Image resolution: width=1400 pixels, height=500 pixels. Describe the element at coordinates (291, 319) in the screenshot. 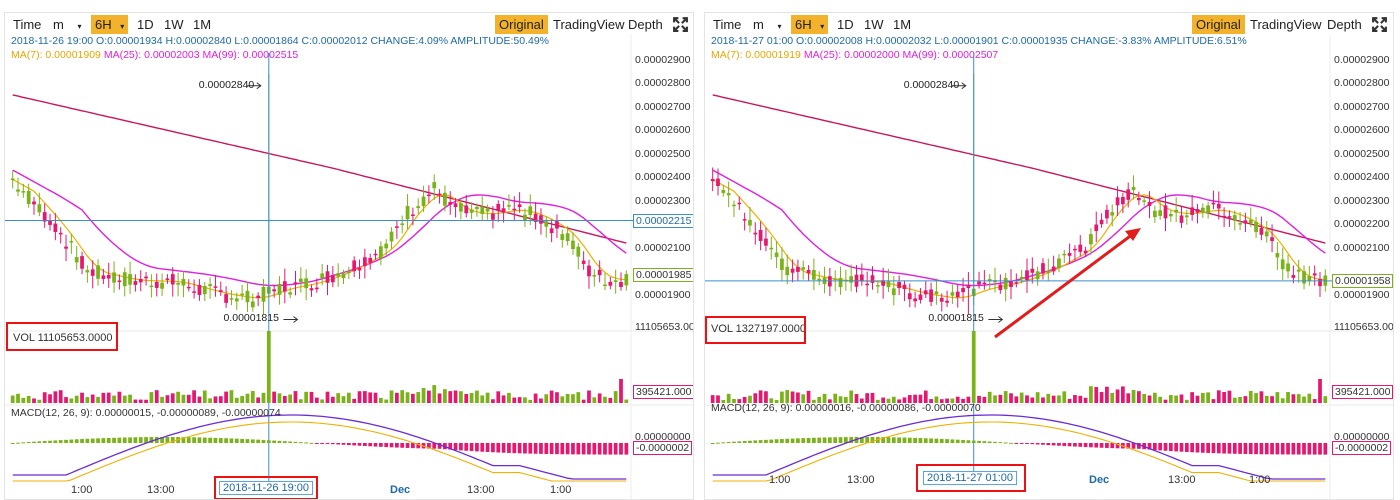

I see `low-arrow` at that location.